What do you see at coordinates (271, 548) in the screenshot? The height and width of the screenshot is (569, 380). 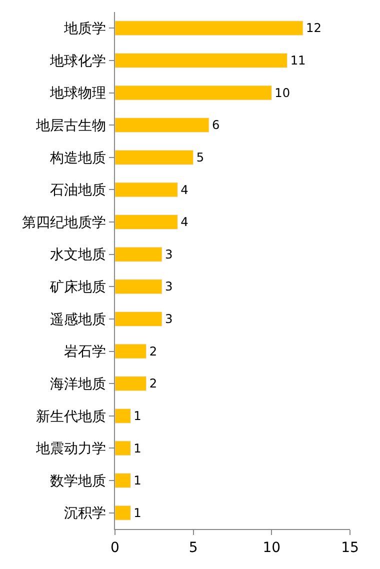 I see `x-tick-label: 10` at bounding box center [271, 548].